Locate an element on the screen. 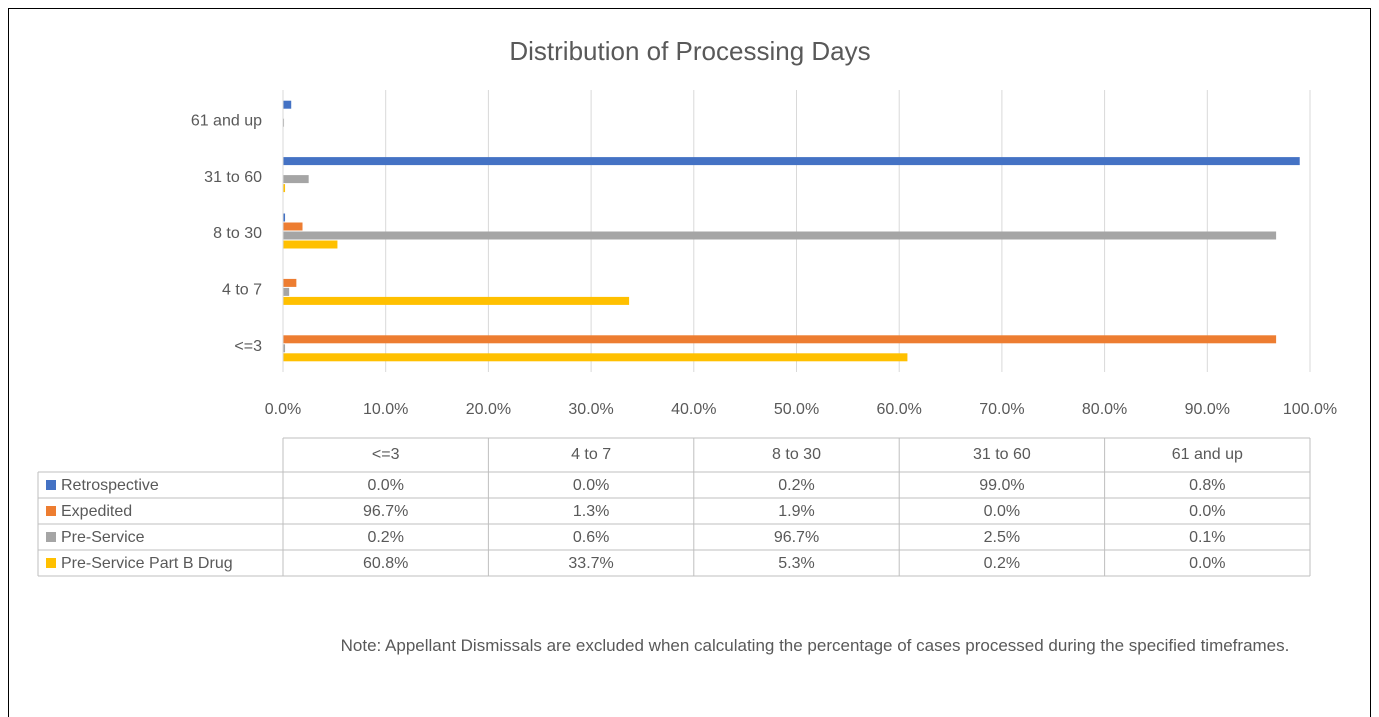  x-tick-label: 100.0% is located at coordinates (1310, 409).